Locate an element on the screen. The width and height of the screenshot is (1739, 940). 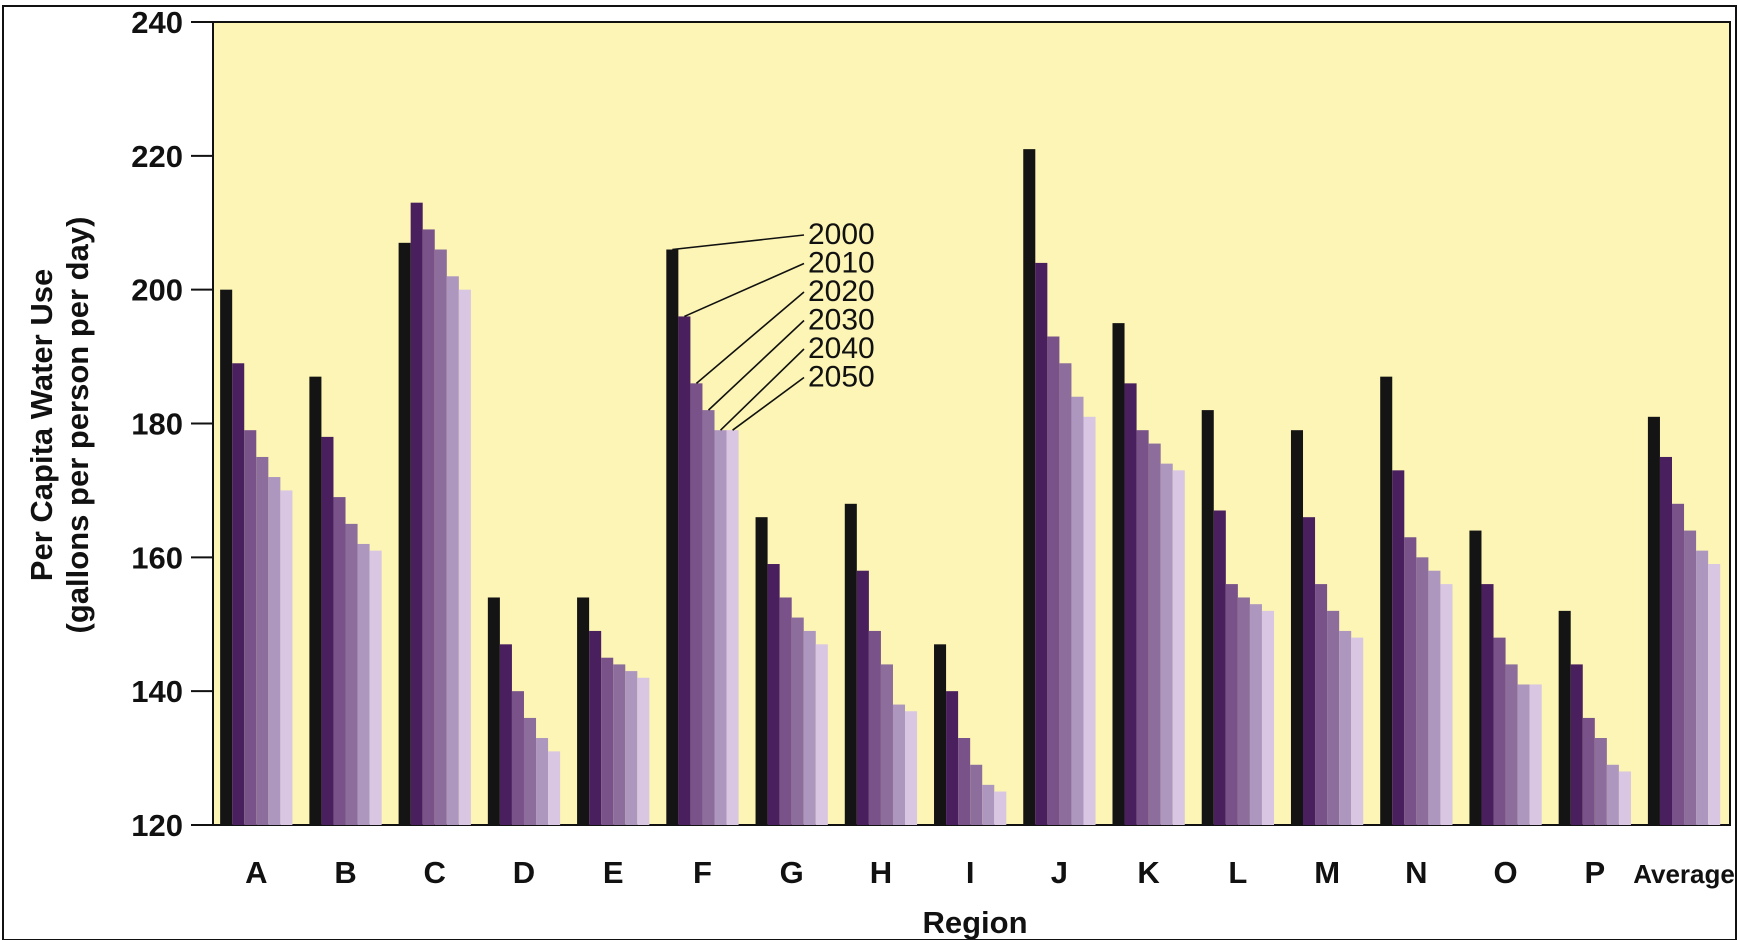
bar-average-2050 is located at coordinates (1714, 694).